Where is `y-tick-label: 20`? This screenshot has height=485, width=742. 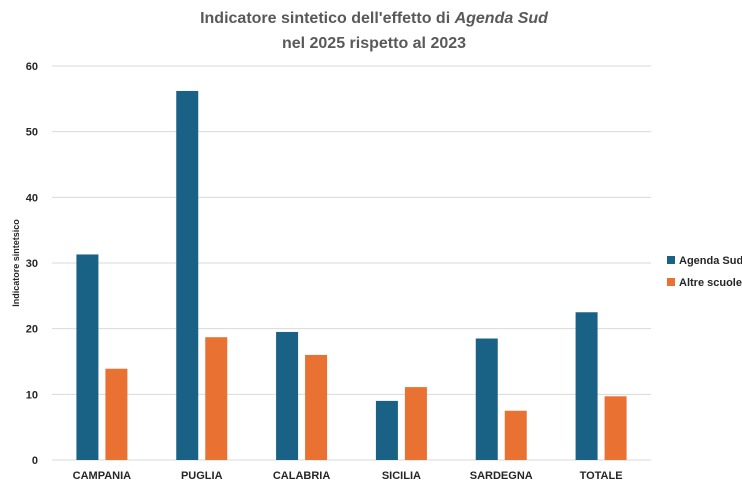 y-tick-label: 20 is located at coordinates (32, 330).